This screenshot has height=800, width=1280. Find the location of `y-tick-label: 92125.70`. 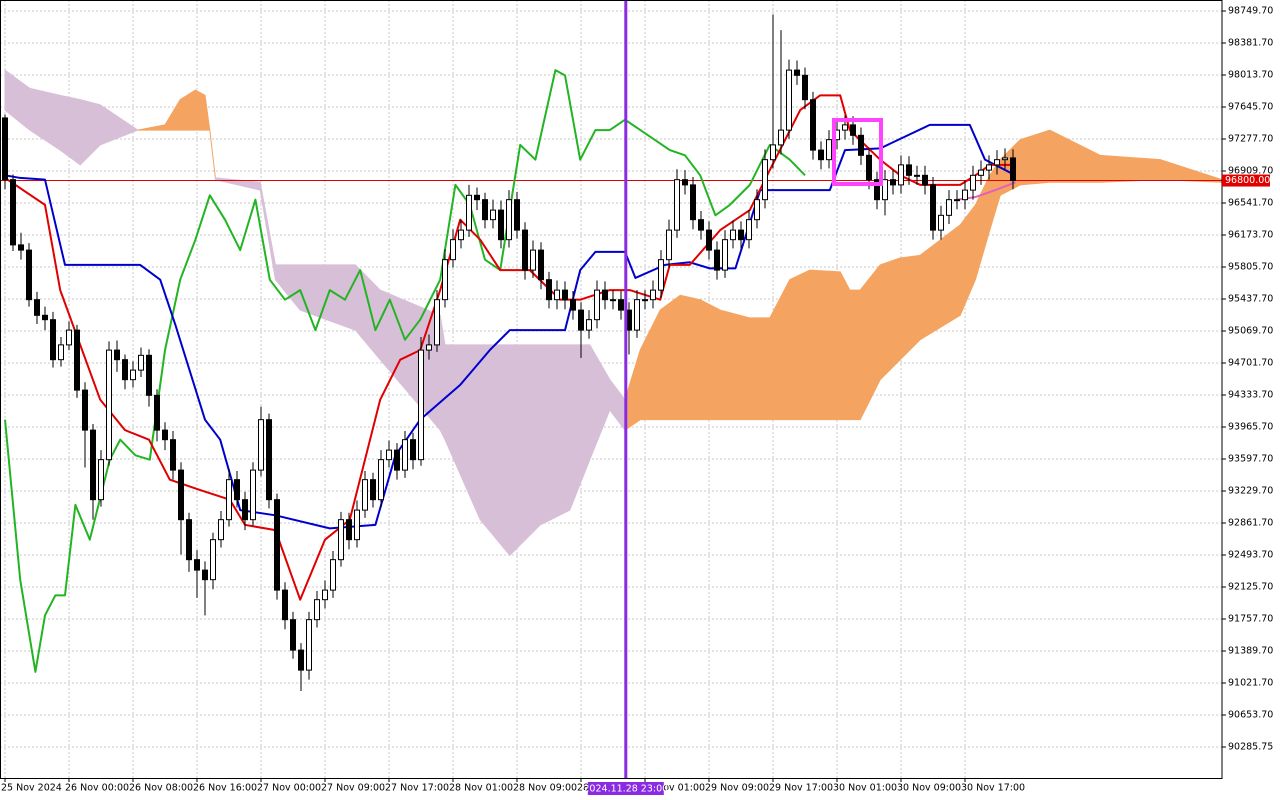

y-tick-label: 92125.70 is located at coordinates (1250, 587).